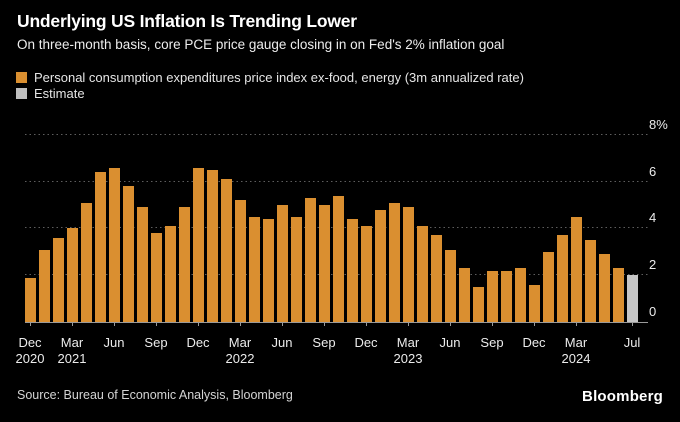  What do you see at coordinates (310, 260) in the screenshot?
I see `bar-aug-2022` at bounding box center [310, 260].